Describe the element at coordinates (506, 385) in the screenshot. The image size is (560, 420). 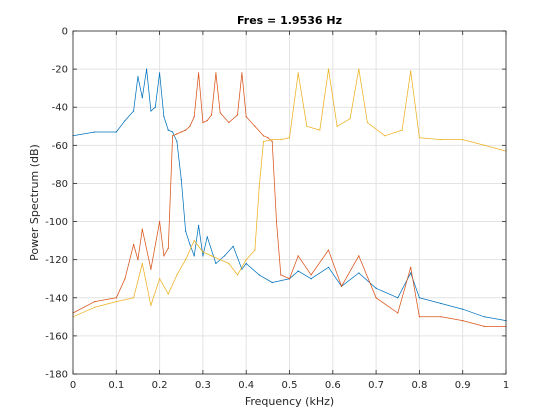
I see `x-tick-label: 1` at that location.